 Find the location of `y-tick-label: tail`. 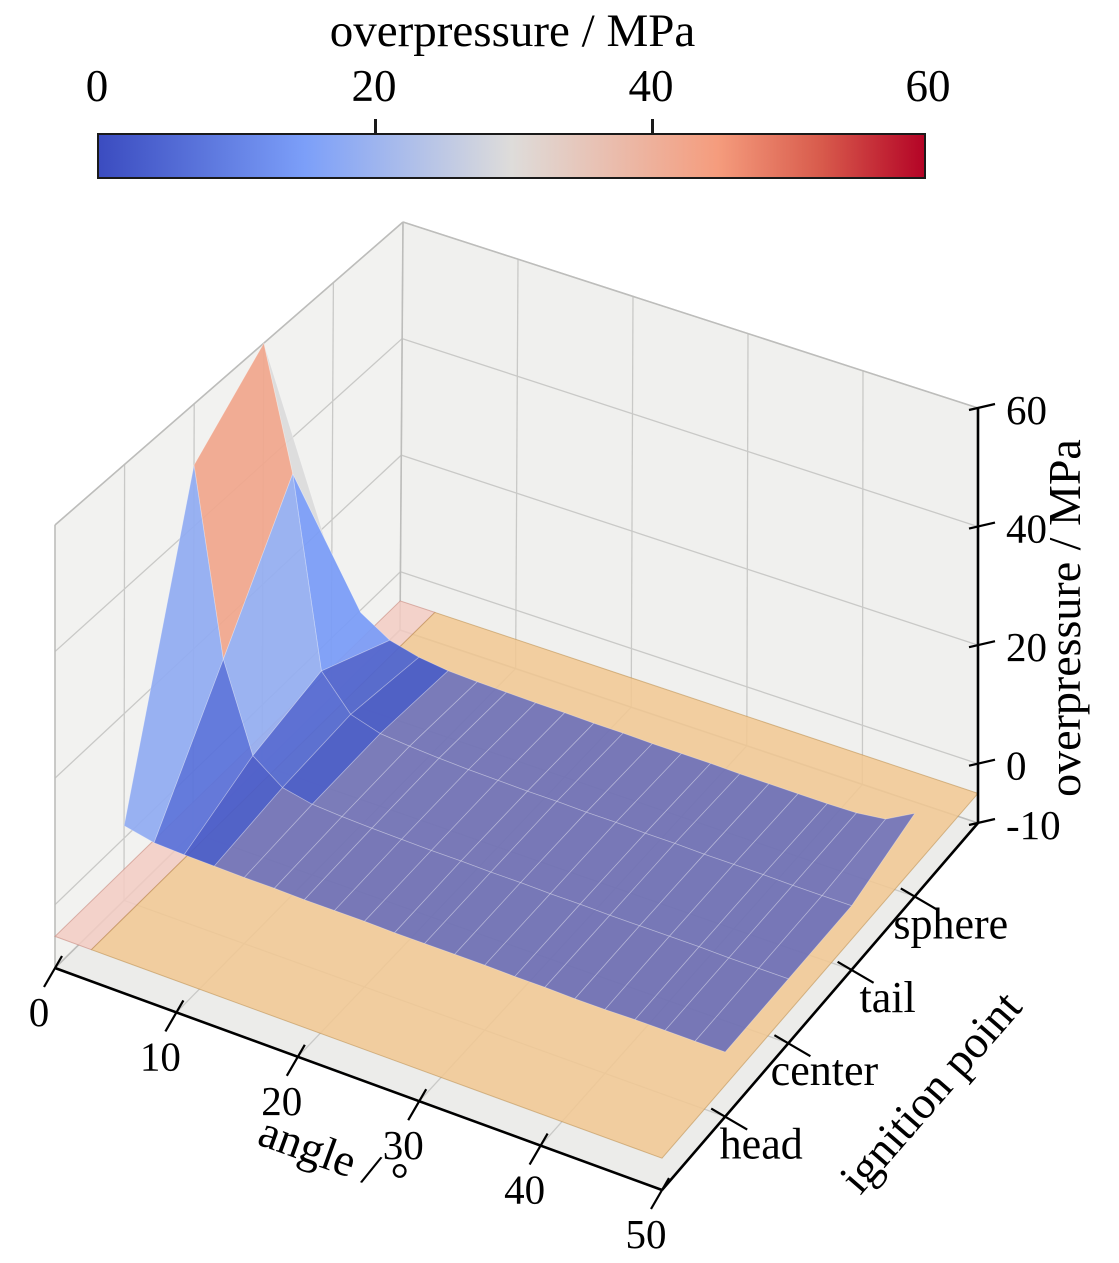

y-tick-label: tail is located at coordinates (887, 997).